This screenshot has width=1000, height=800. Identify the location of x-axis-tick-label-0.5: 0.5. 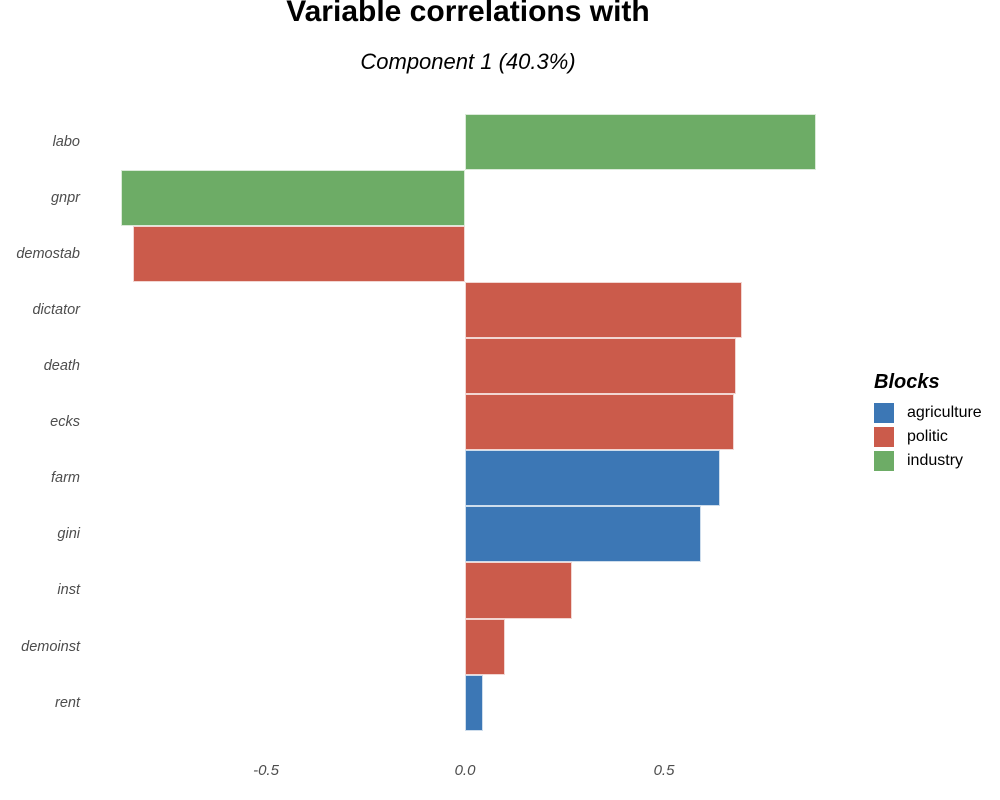
(664, 770).